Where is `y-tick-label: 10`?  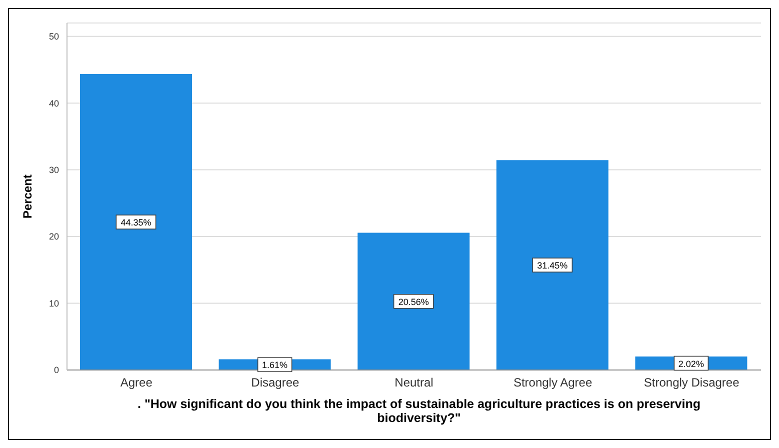 y-tick-label: 10 is located at coordinates (53, 303).